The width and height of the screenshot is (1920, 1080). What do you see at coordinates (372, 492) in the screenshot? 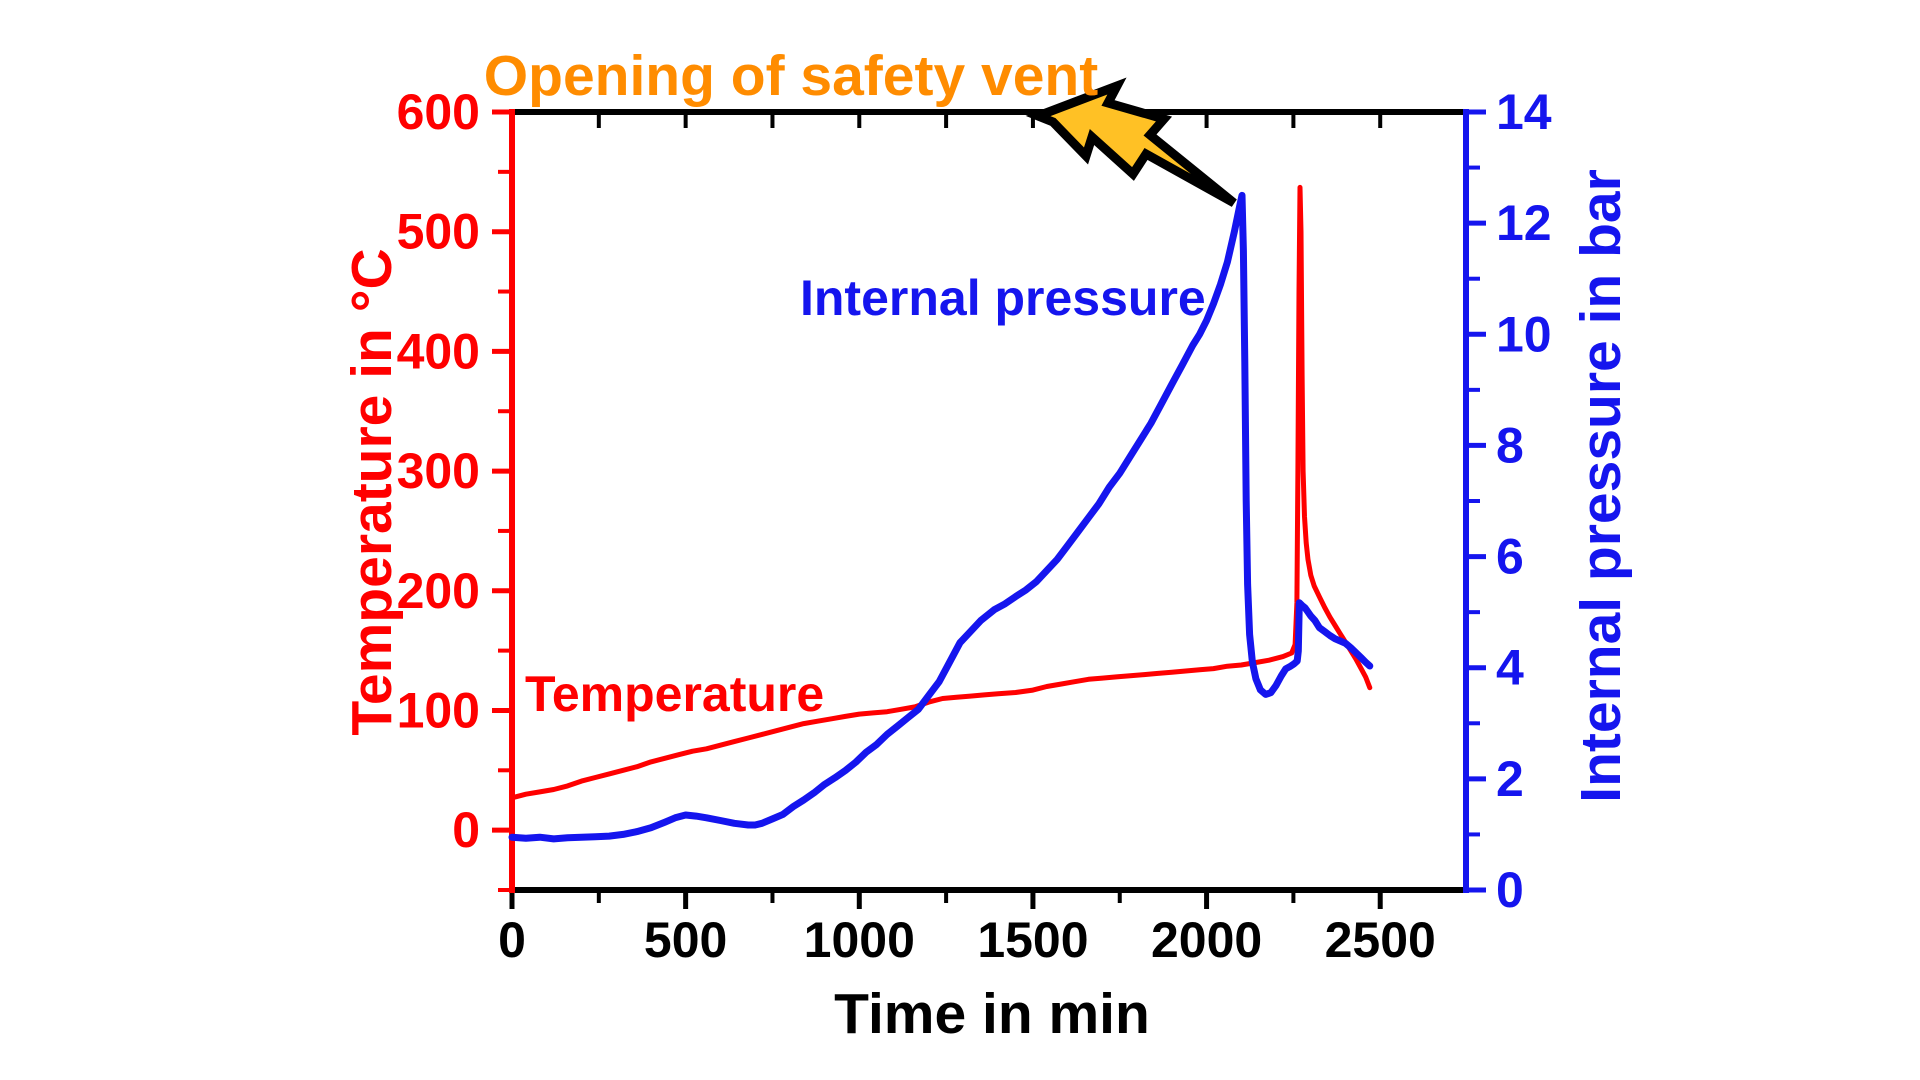
I see `left-axis-title: Temperature in °C` at bounding box center [372, 492].